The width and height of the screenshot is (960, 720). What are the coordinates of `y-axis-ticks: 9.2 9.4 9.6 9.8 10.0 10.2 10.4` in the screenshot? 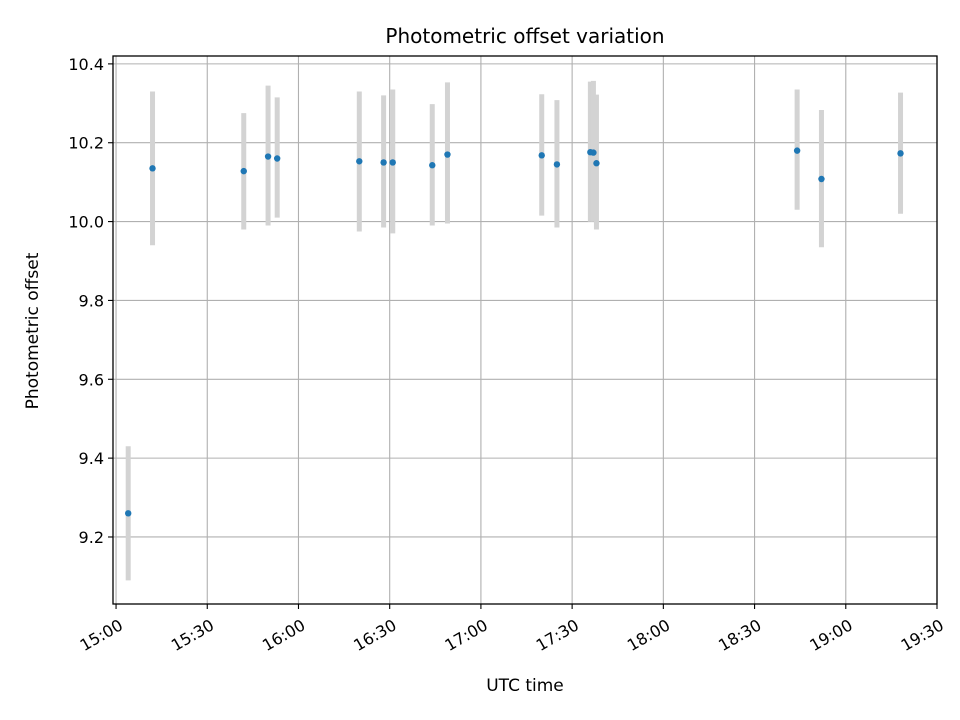 It's located at (90, 301).